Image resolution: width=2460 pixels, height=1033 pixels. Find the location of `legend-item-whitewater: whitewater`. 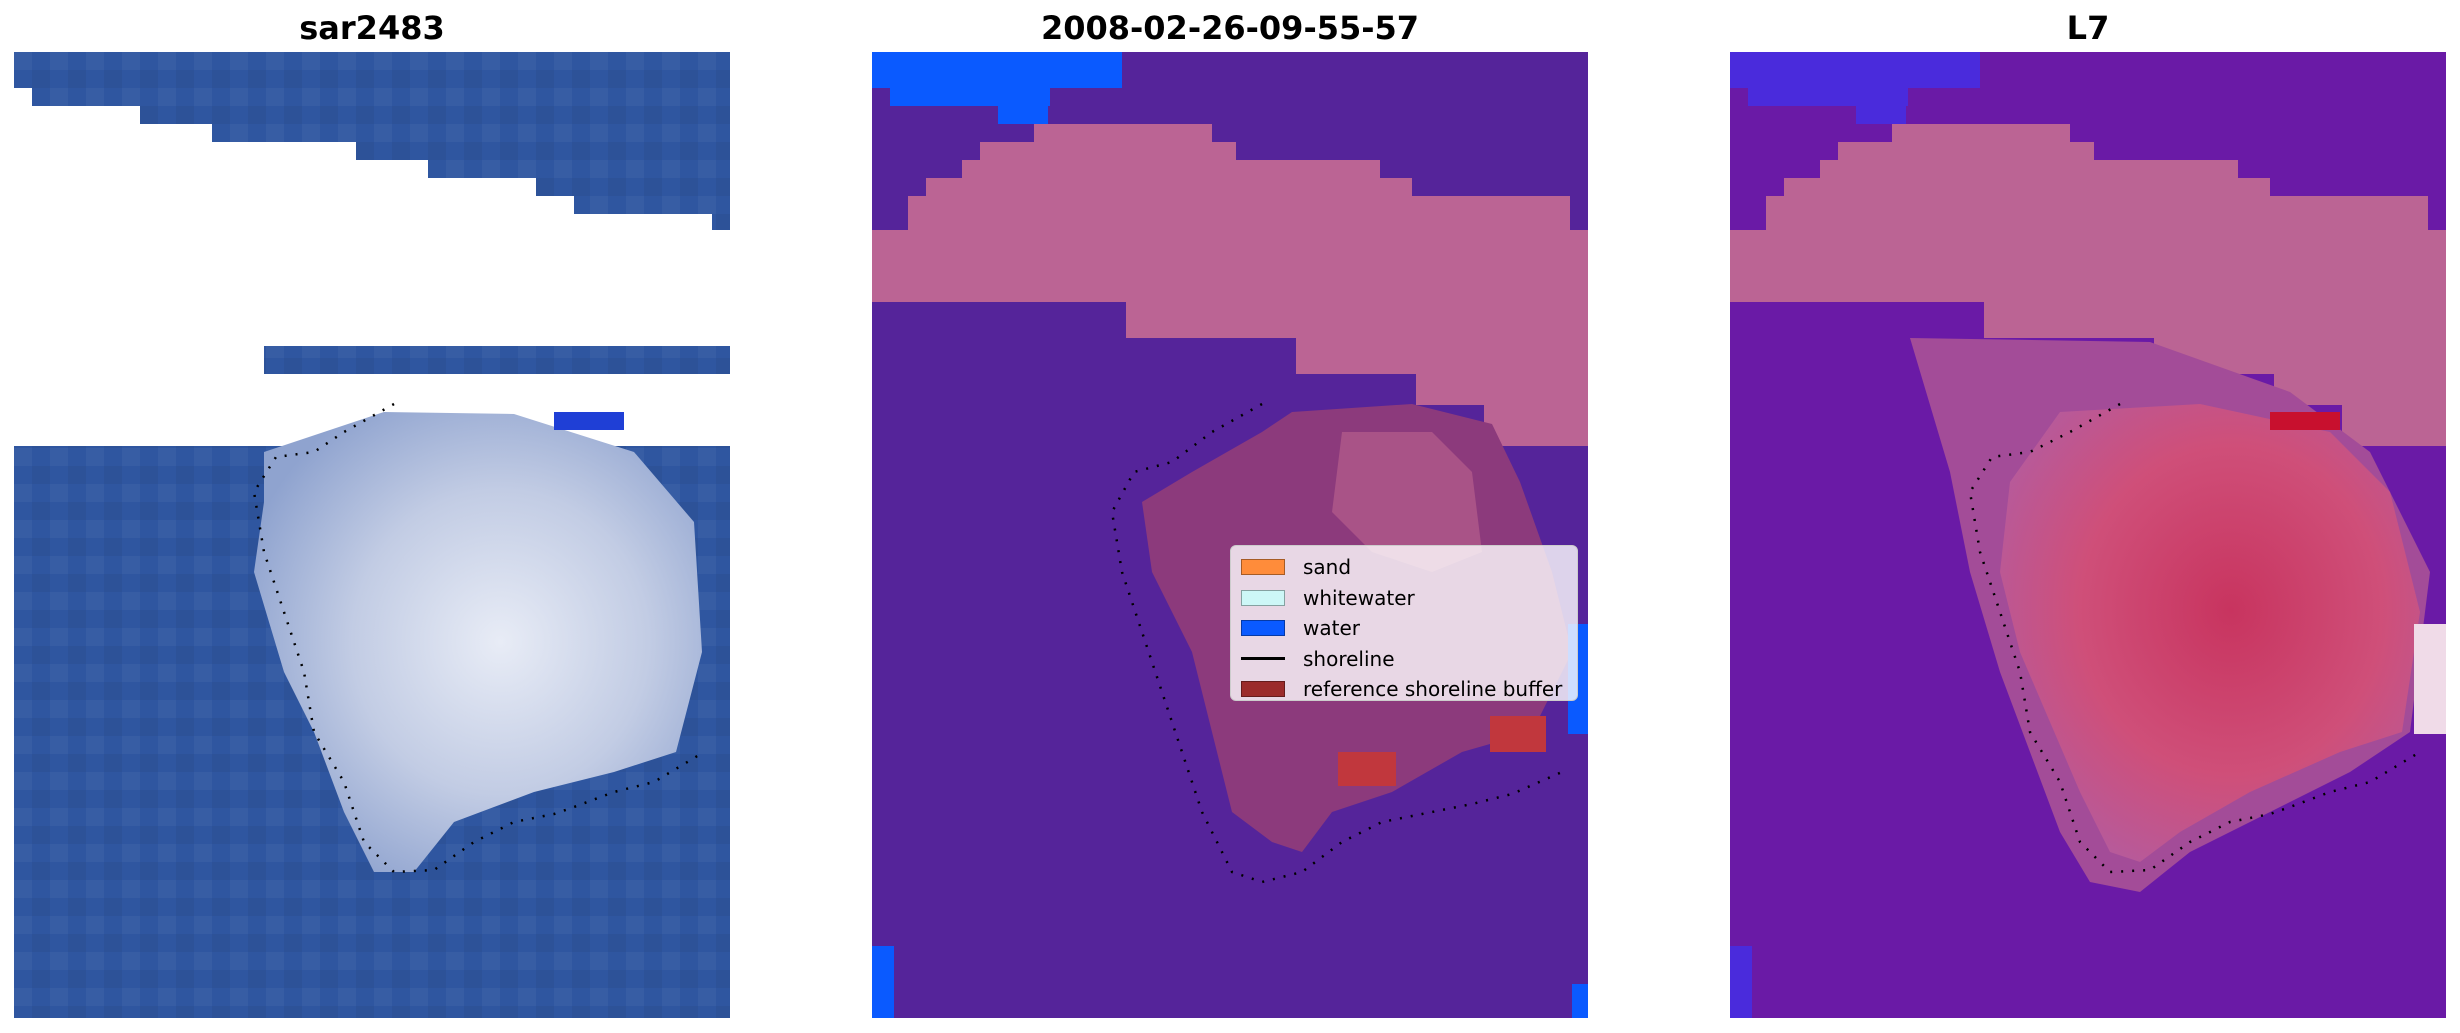

legend-item-whitewater: whitewater is located at coordinates (1404, 598).